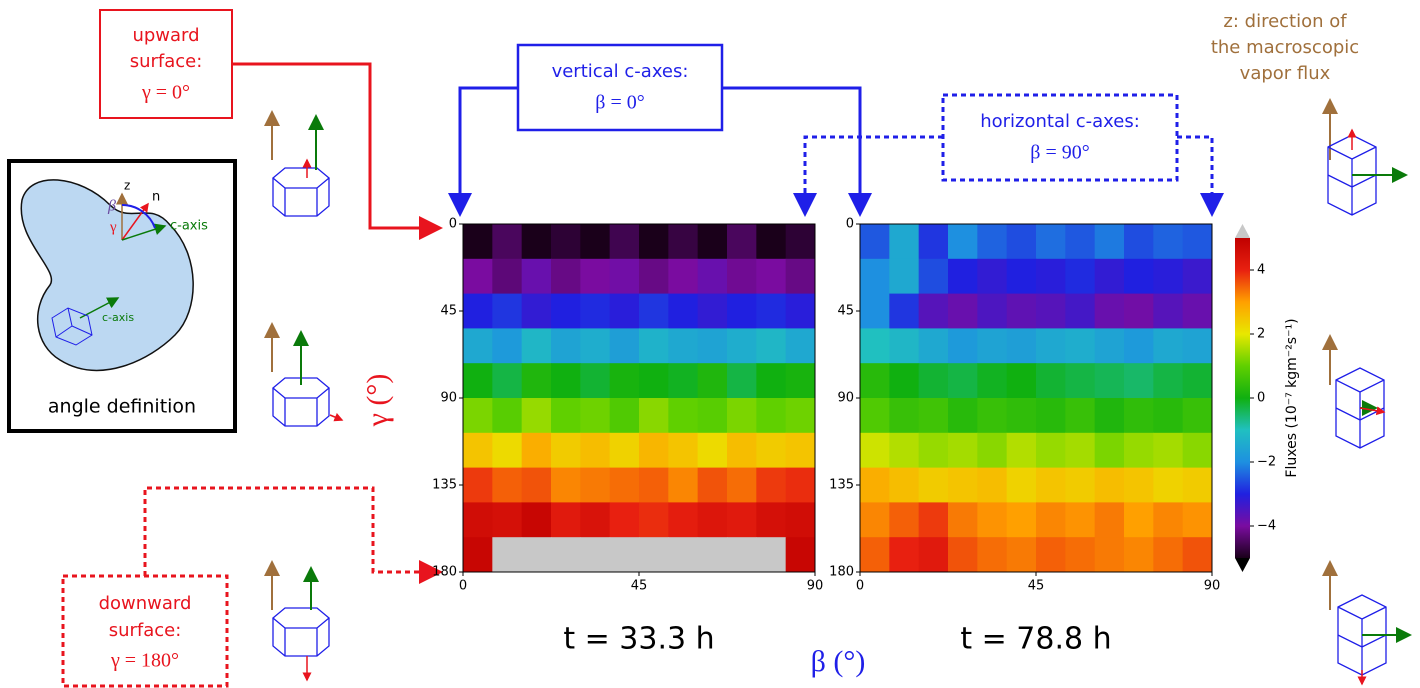 The height and width of the screenshot is (688, 1420). What do you see at coordinates (377, 401) in the screenshot?
I see `y-axis-label: γ (°)` at bounding box center [377, 401].